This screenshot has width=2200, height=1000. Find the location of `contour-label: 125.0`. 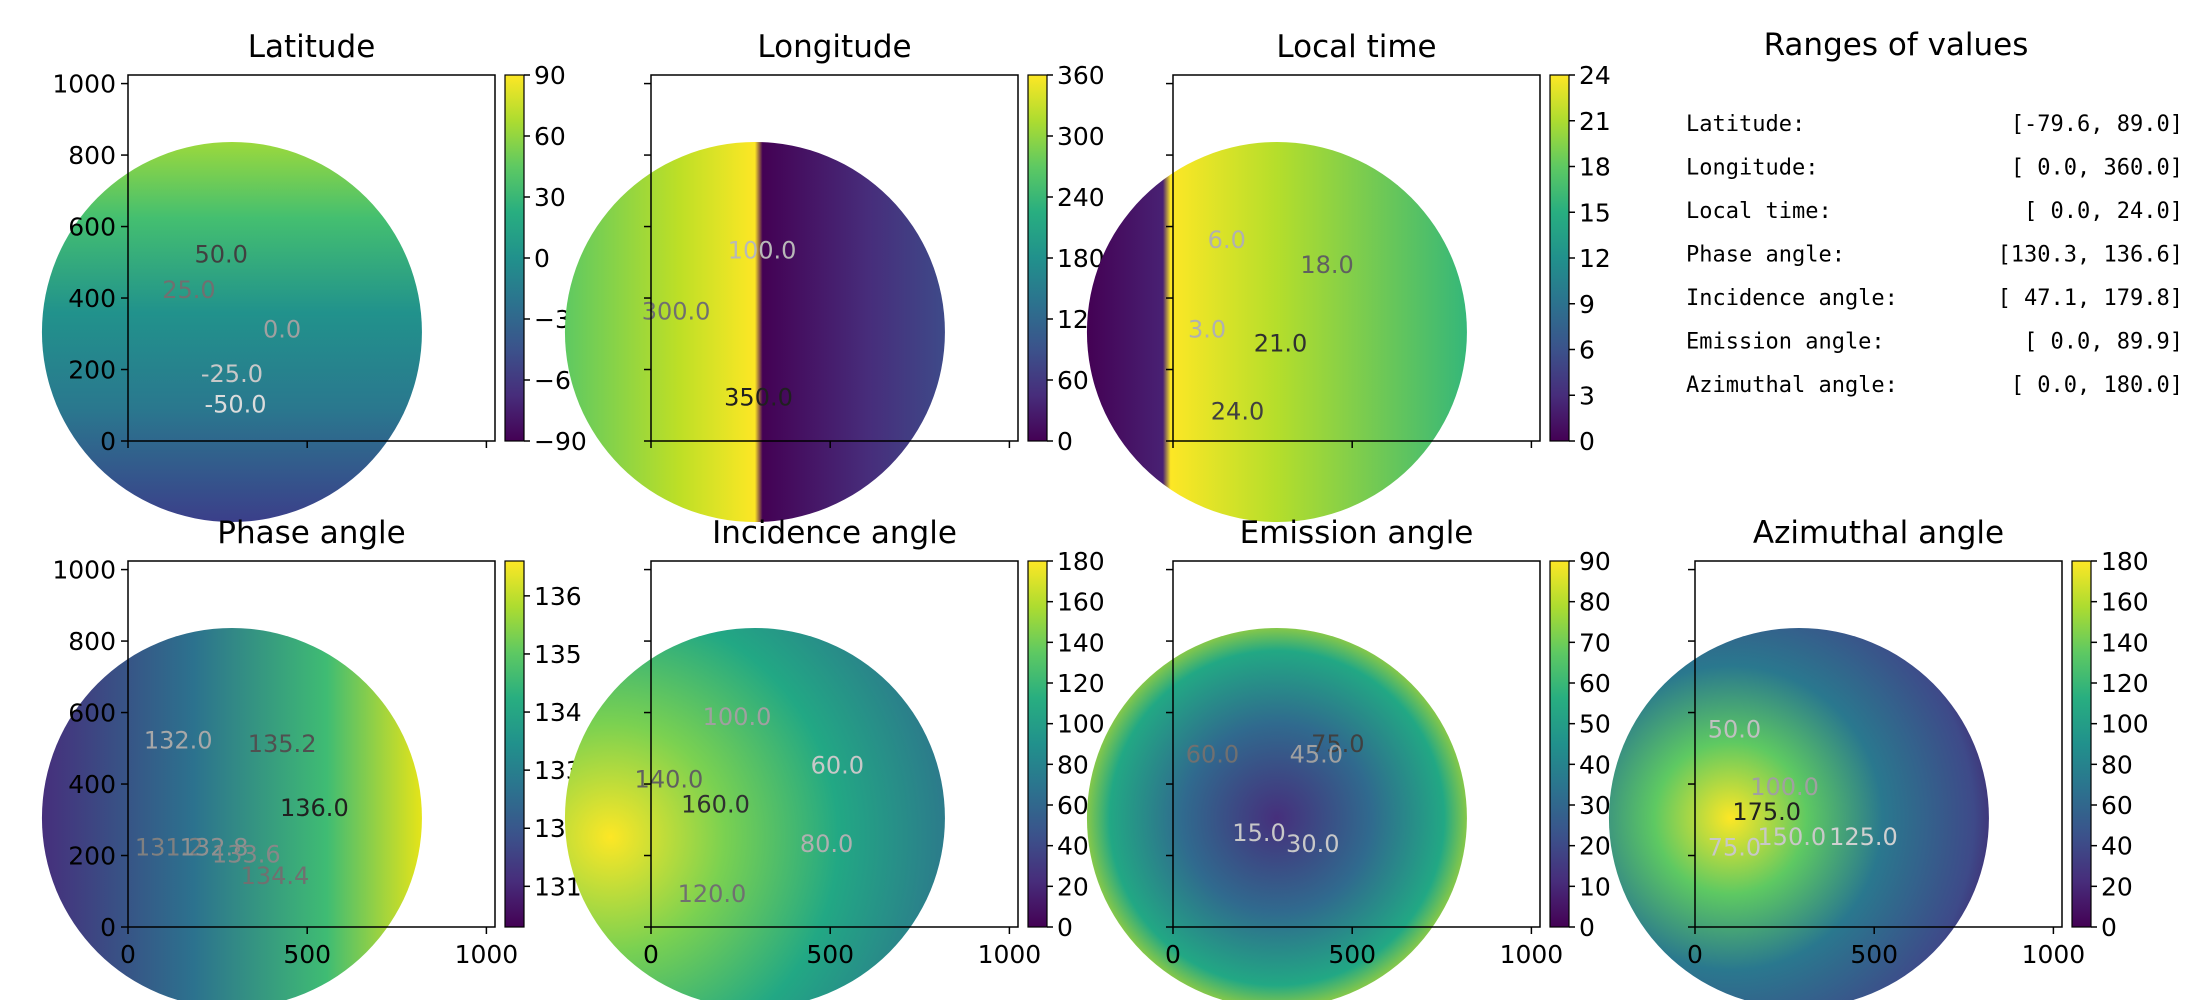

contour-label: 125.0 is located at coordinates (1863, 837).